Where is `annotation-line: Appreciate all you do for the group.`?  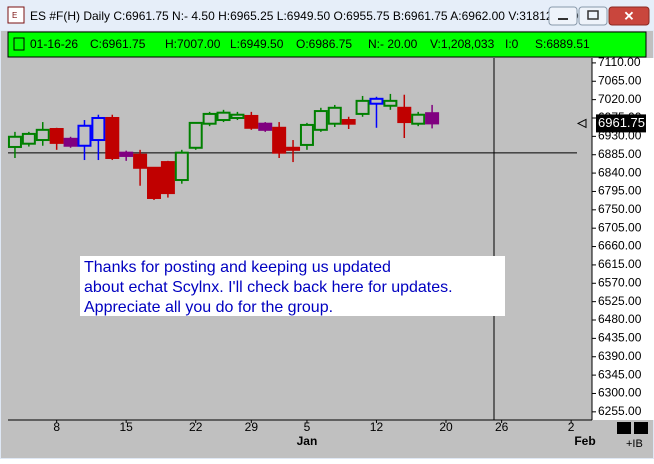
annotation-line: Appreciate all you do for the group. is located at coordinates (208, 307).